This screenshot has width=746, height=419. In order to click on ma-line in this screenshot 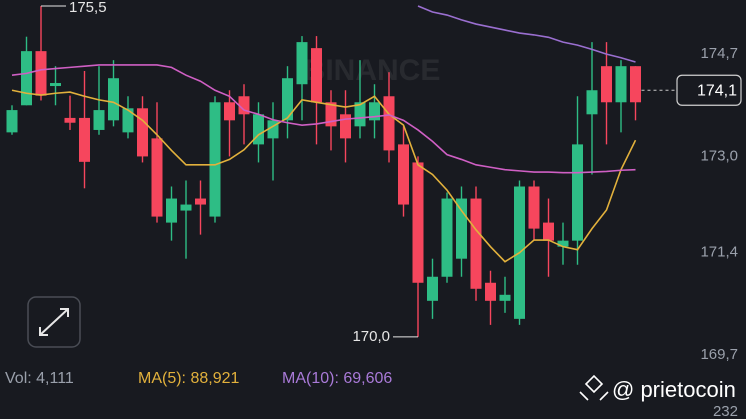, I will do `click(526, 34)`.